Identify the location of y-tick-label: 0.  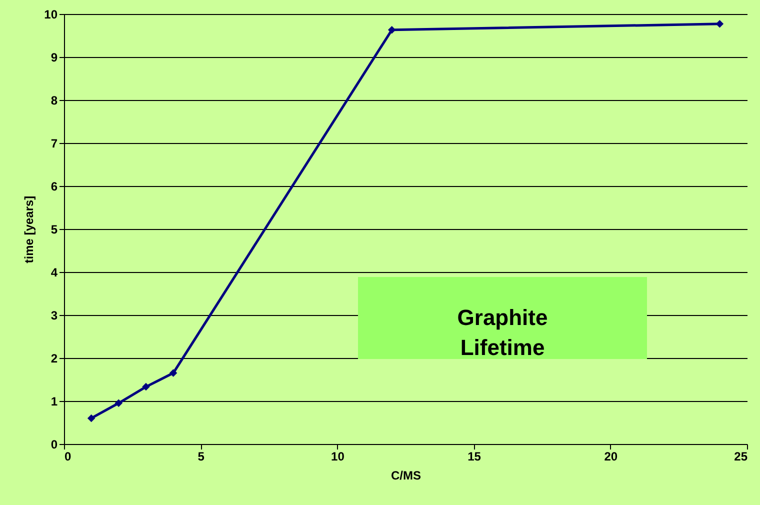
(54, 445).